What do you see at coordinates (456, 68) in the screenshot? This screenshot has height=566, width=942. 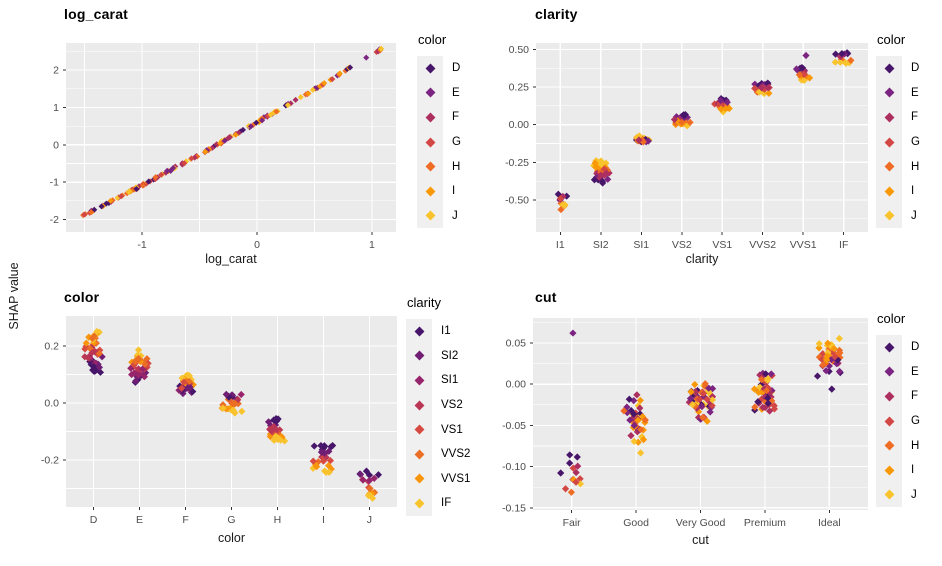 I see `legend-label: D` at bounding box center [456, 68].